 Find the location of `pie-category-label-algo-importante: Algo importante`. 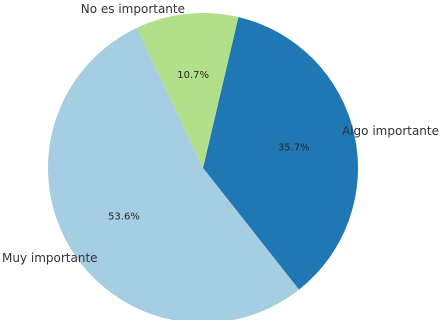

pie-category-label-algo-importante: Algo importante is located at coordinates (390, 131).